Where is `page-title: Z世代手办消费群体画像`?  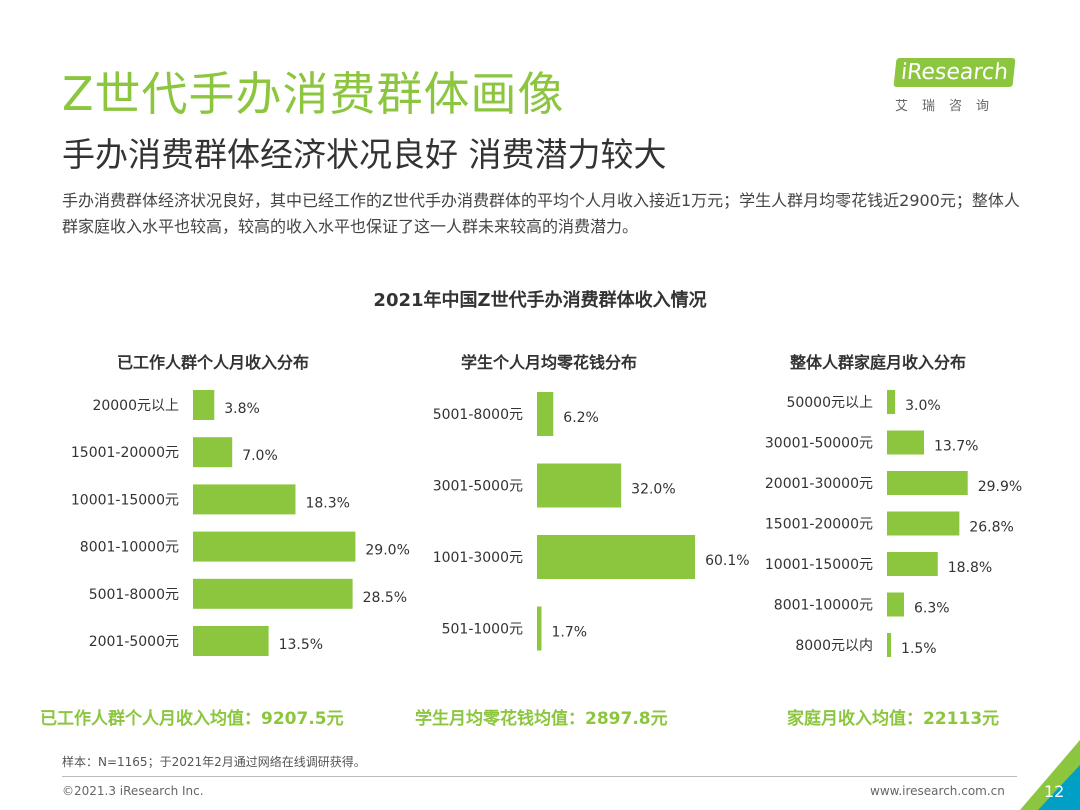
page-title: Z世代手办消费群体画像 is located at coordinates (313, 94).